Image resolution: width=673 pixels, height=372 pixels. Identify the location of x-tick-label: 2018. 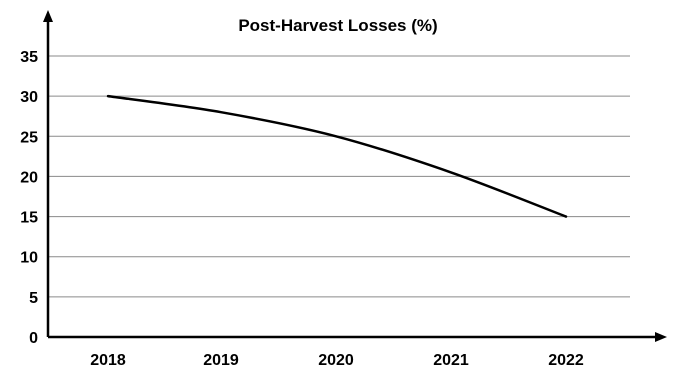
(108, 360).